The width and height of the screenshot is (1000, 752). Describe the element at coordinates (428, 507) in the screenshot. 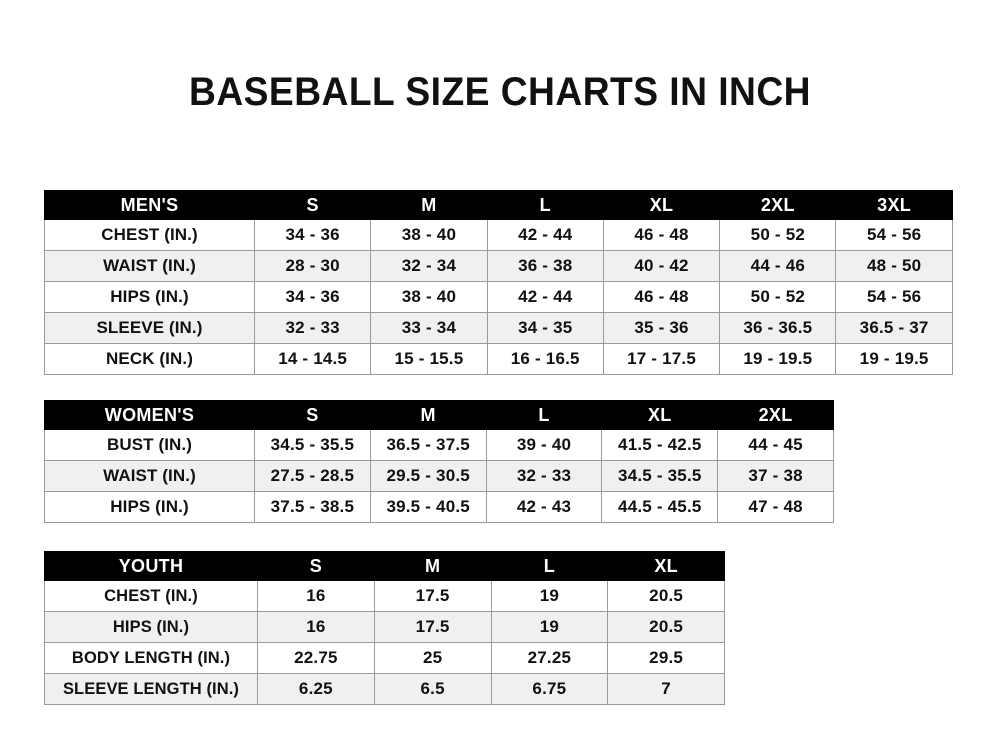

I see `womens-hips-m: 39.5 - 40.5` at that location.